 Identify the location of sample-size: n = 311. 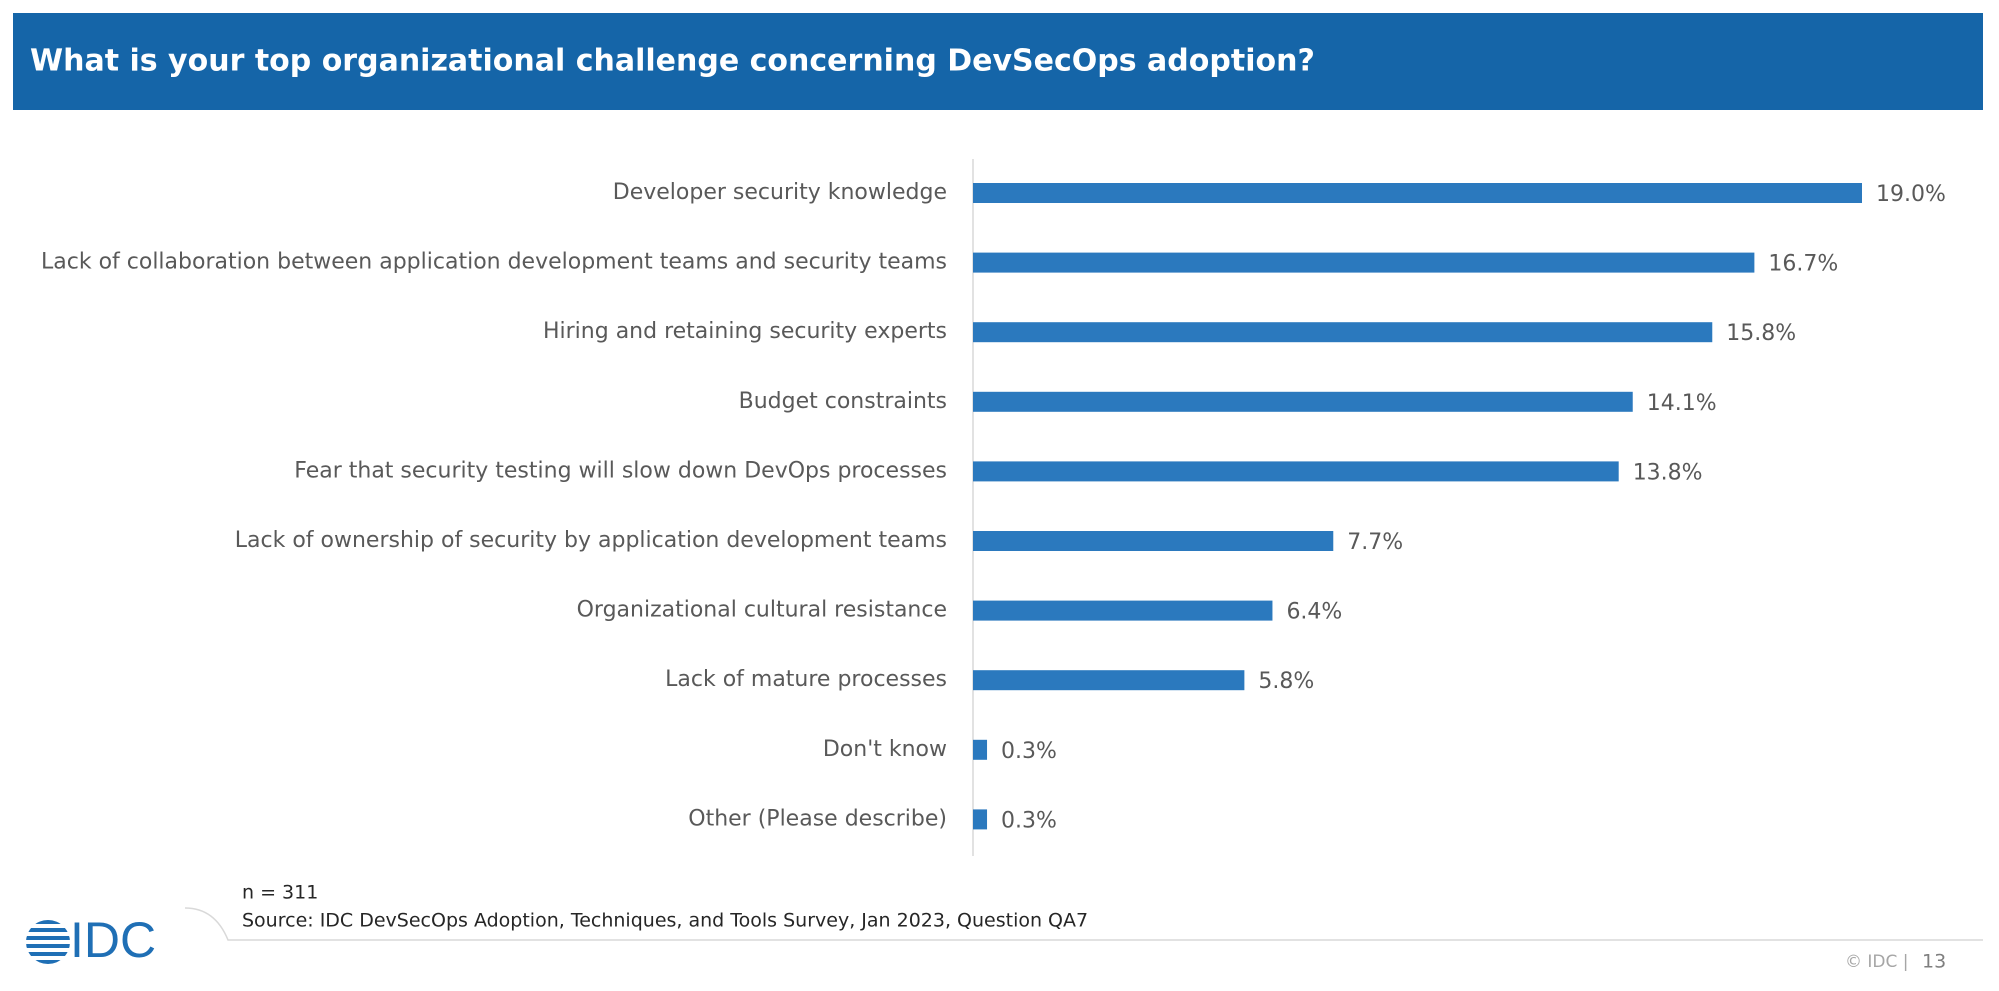
(280, 893).